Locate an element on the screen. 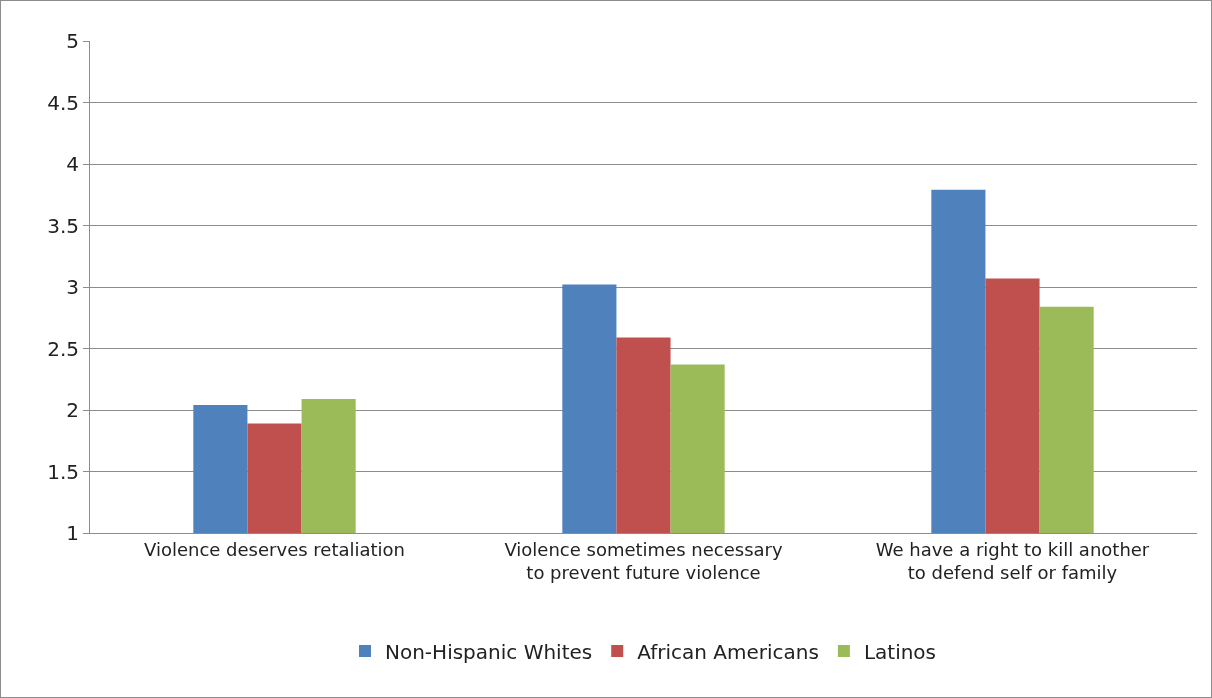  legend-label: Non-Hispanic Whites is located at coordinates (489, 651).